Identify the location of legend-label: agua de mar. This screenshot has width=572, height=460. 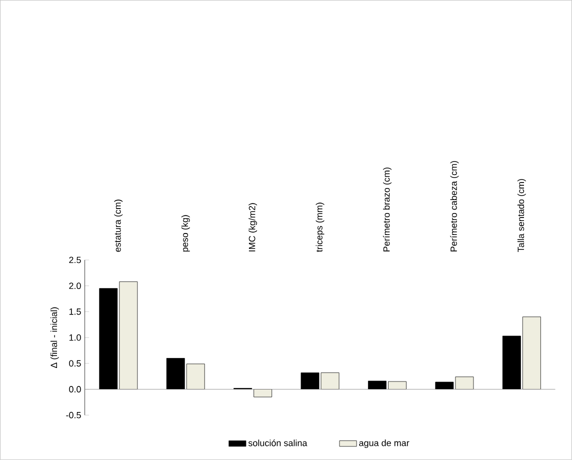
(384, 444).